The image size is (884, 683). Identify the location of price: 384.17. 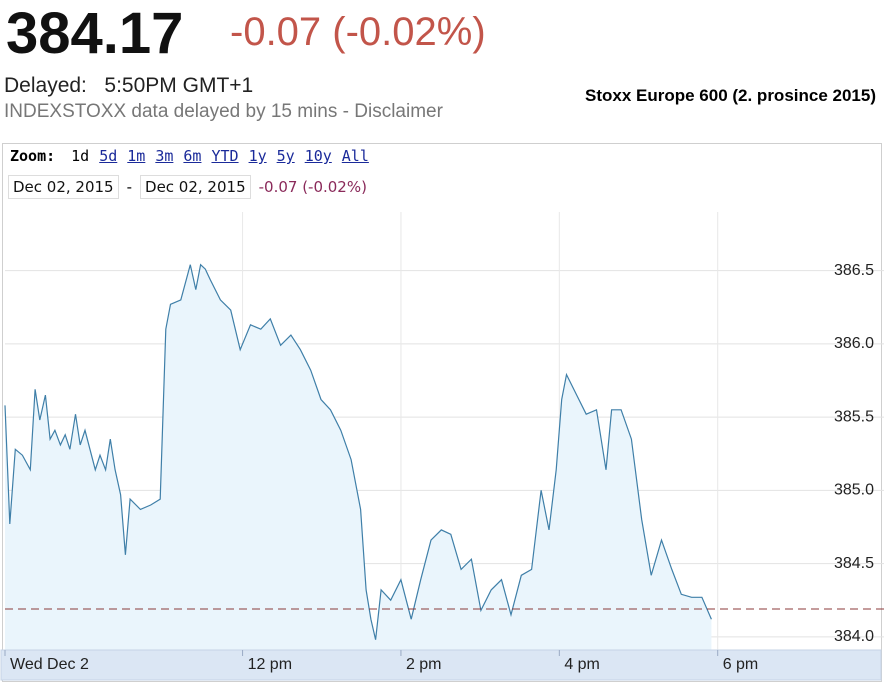
(95, 33).